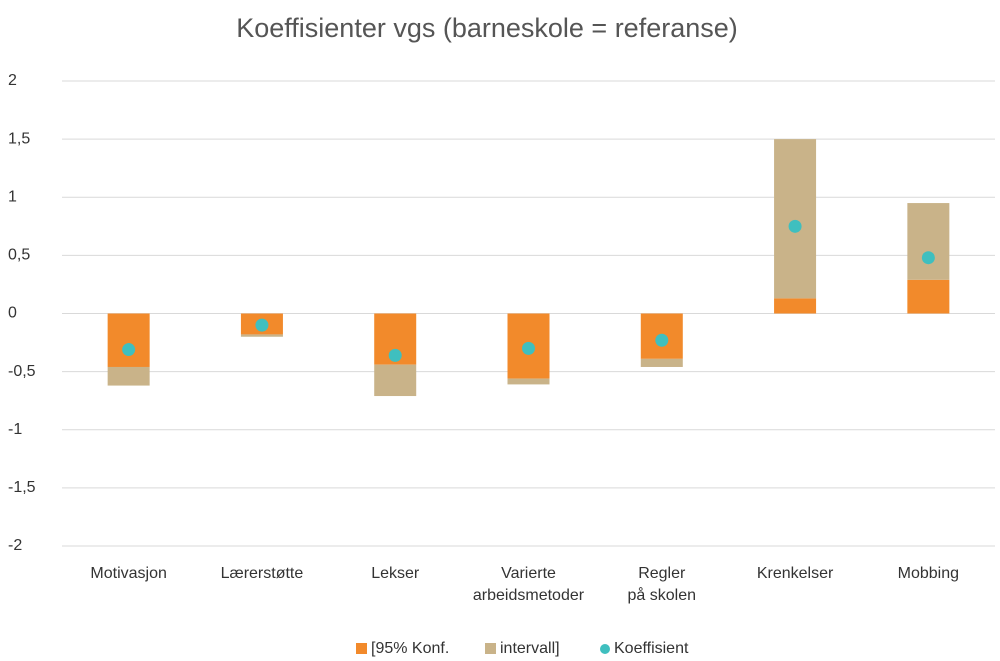  Describe the element at coordinates (12, 313) in the screenshot. I see `y-tick-label: 0` at that location.